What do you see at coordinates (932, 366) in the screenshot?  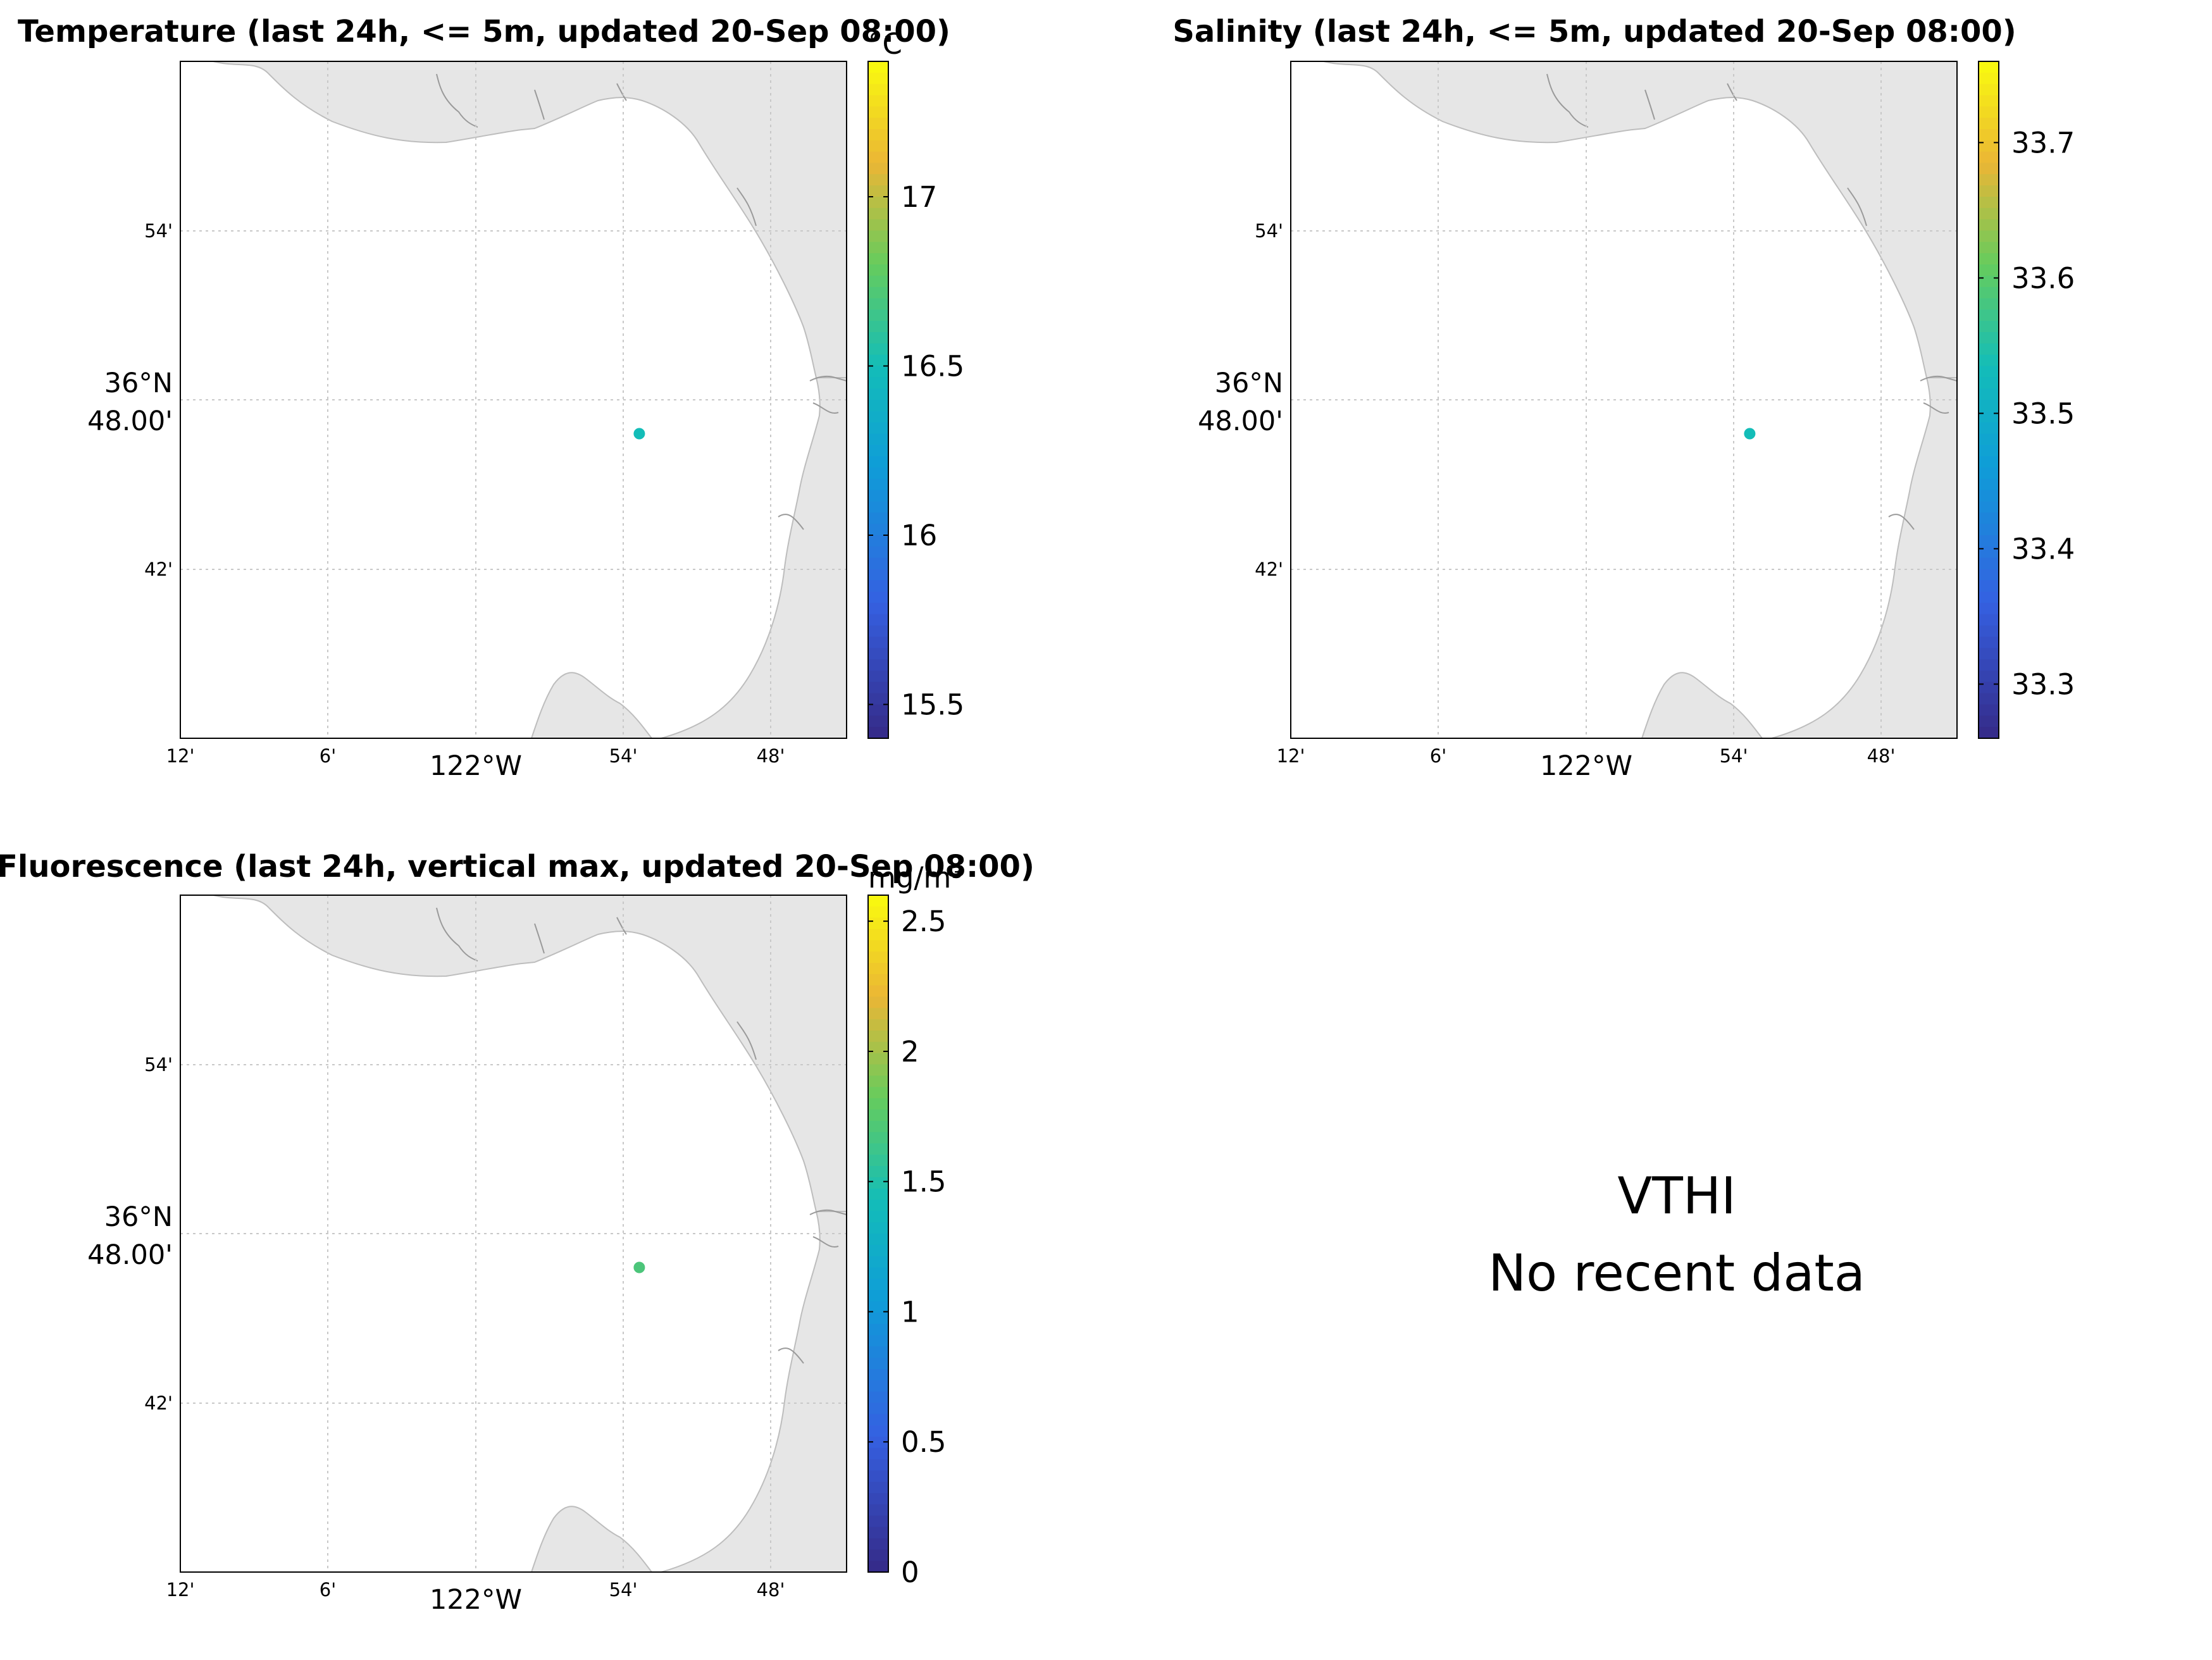 I see `colorbar-tick-label: 16.5` at bounding box center [932, 366].